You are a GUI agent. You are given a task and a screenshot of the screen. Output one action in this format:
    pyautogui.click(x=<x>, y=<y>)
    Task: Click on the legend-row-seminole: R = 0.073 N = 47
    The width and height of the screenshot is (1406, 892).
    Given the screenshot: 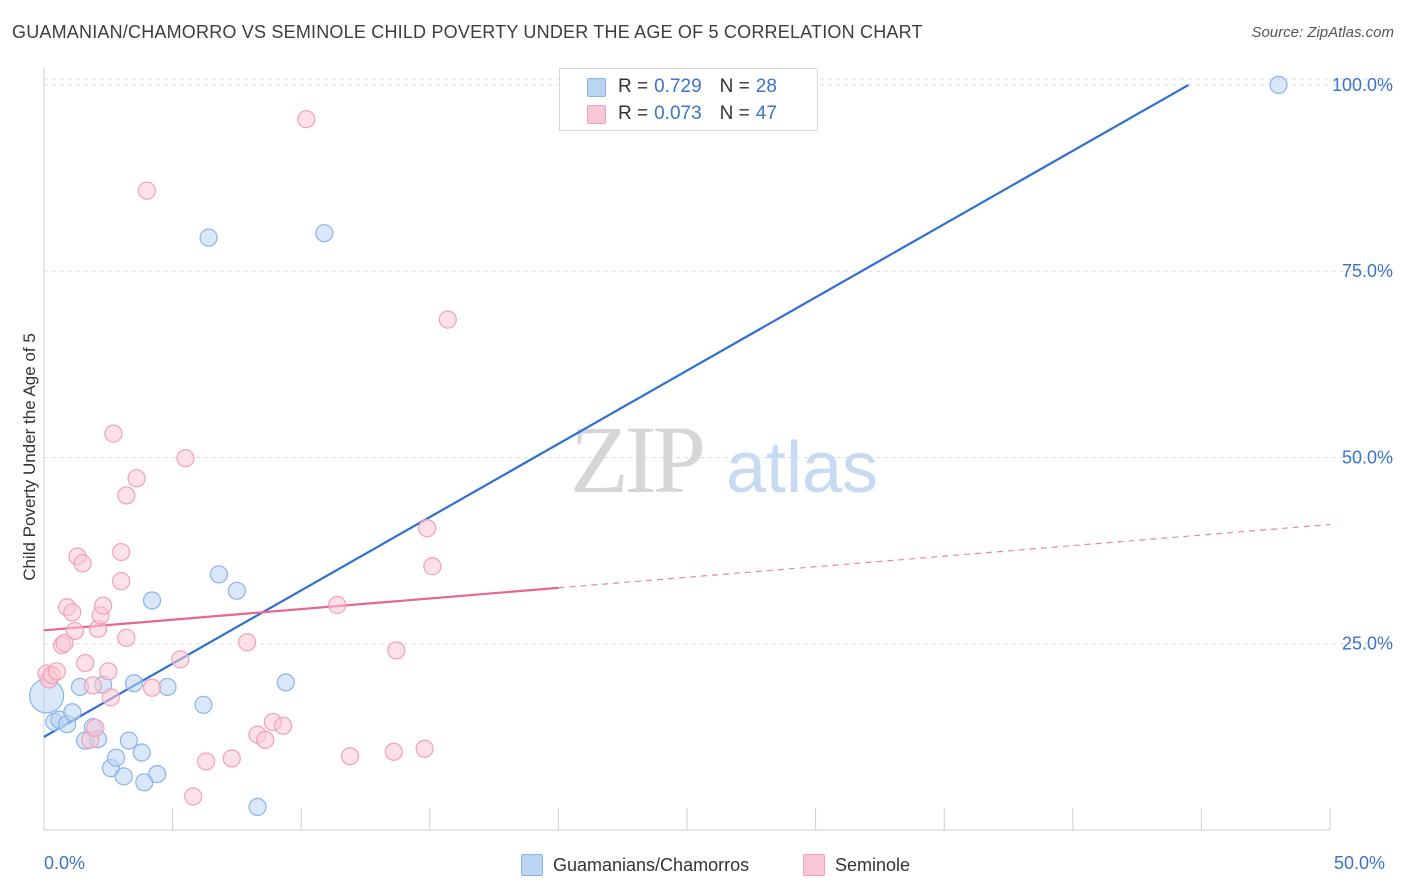 What is the action you would take?
    pyautogui.click(x=682, y=114)
    